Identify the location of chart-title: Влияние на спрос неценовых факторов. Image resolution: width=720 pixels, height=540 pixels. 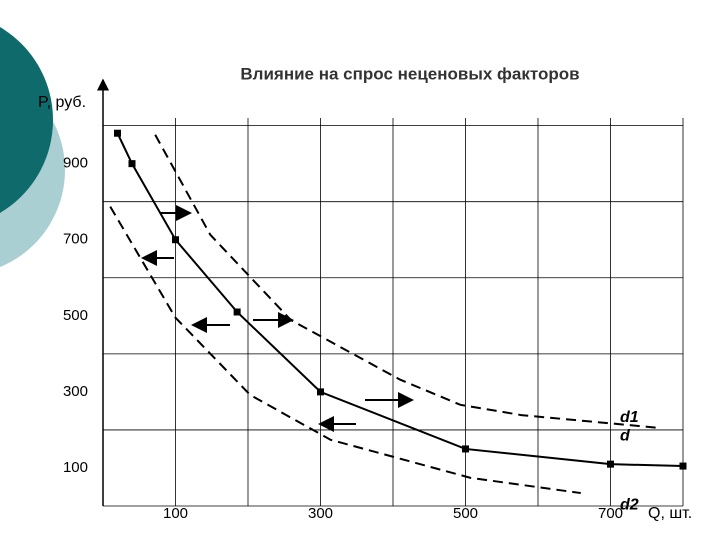
(409, 73).